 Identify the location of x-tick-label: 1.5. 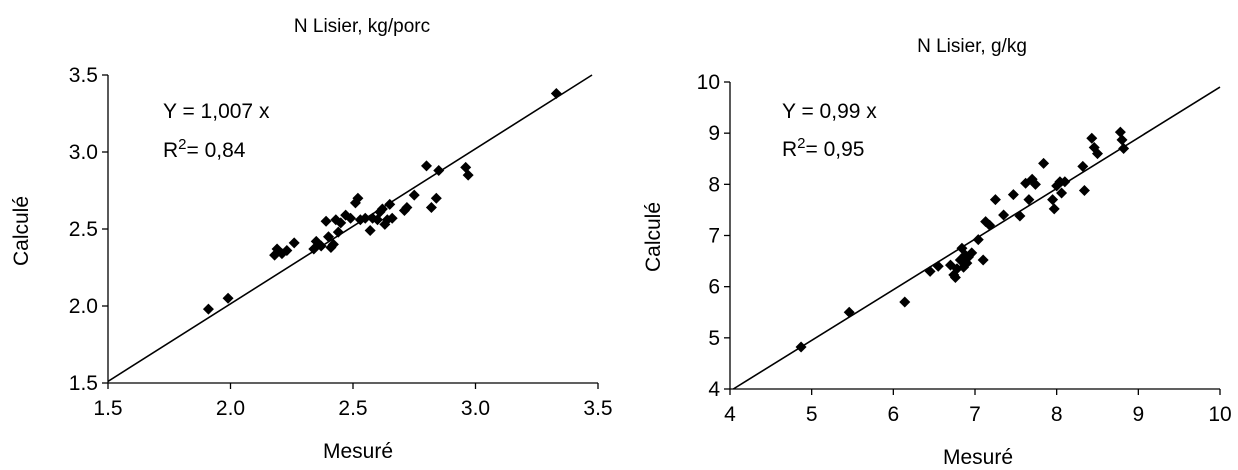
(107, 408).